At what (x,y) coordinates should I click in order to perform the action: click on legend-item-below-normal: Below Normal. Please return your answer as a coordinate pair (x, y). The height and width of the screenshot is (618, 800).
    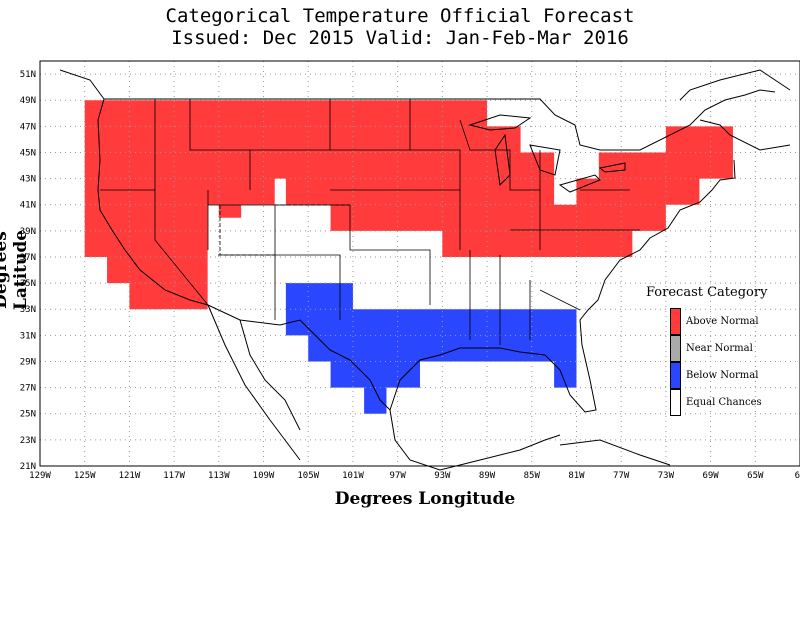
    Looking at the image, I should click on (716, 375).